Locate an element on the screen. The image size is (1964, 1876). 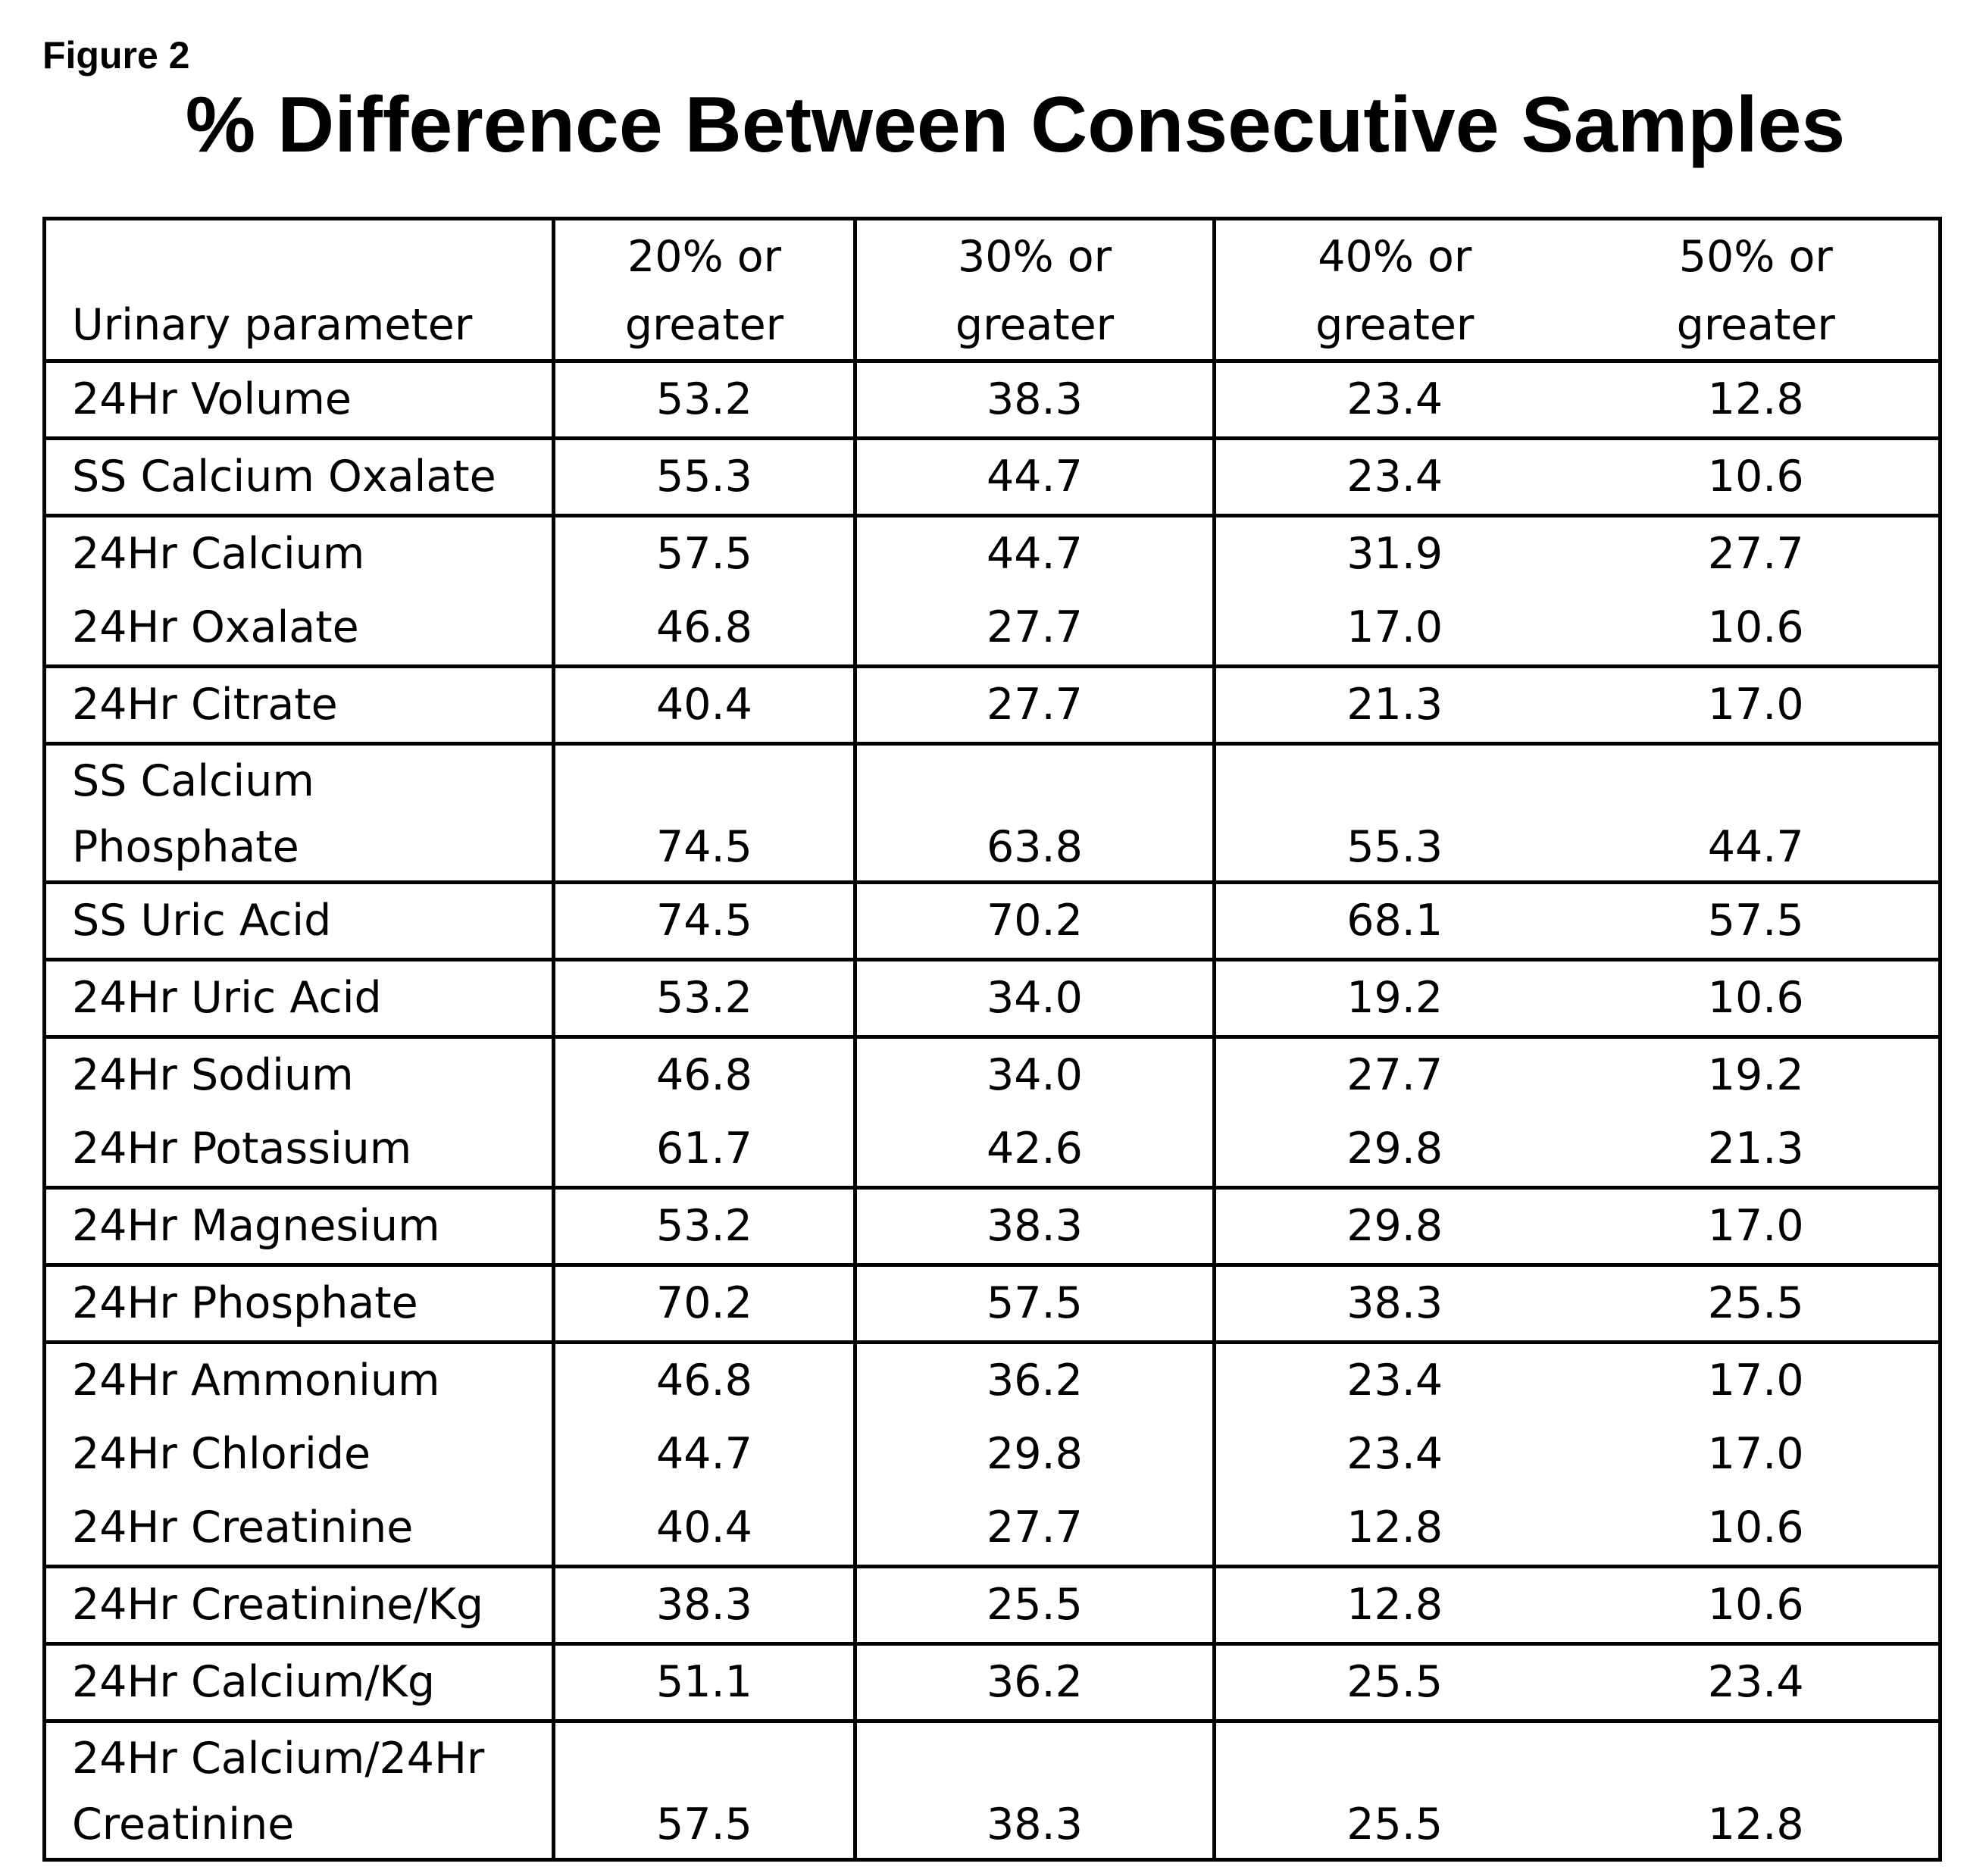
parameter-name-cell: 24Hr Volume is located at coordinates (298, 400).